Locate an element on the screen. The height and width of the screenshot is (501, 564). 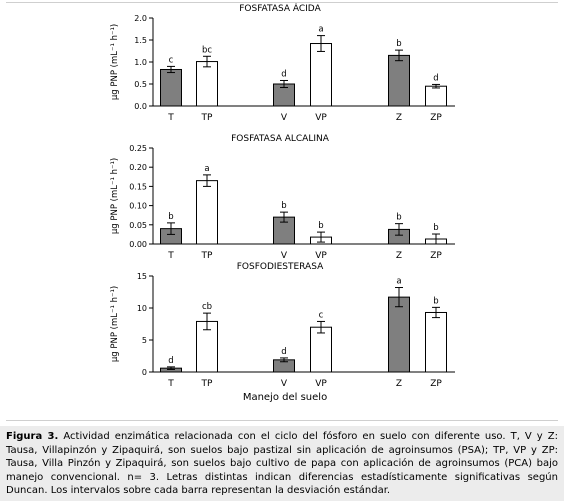
y-tick-label: 0.0 is located at coordinates (140, 106).